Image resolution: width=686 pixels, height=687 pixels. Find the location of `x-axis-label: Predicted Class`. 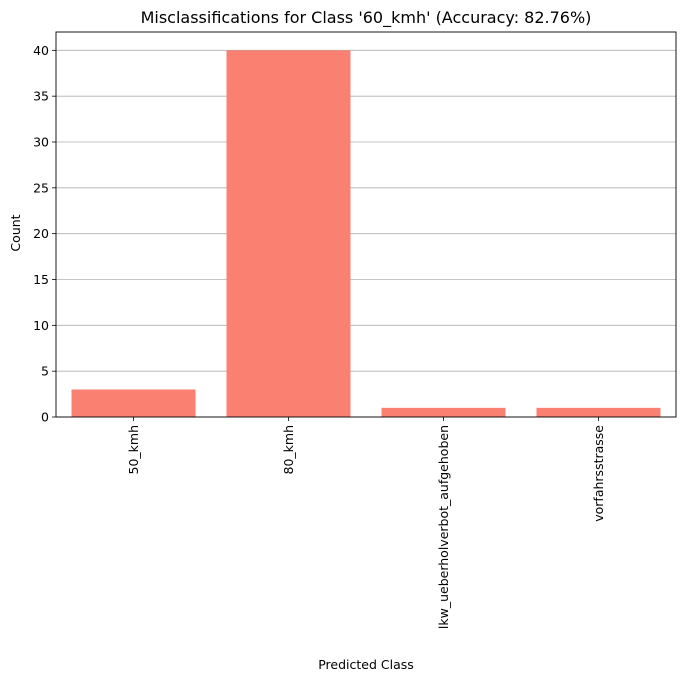

x-axis-label: Predicted Class is located at coordinates (366, 664).